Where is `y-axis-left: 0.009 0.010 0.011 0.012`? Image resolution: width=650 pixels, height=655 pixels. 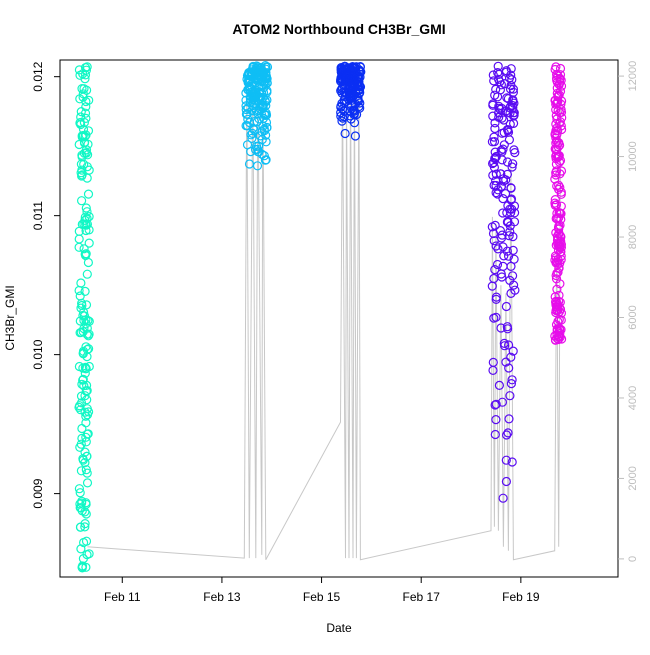
y-axis-left: 0.009 0.010 0.011 0.012 is located at coordinates (45, 285).